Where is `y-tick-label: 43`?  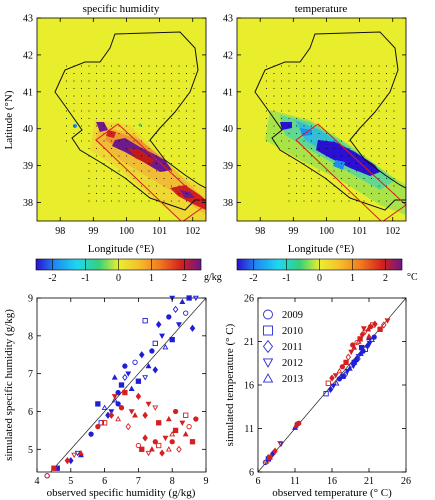
y-tick-label: 43 is located at coordinates (228, 19).